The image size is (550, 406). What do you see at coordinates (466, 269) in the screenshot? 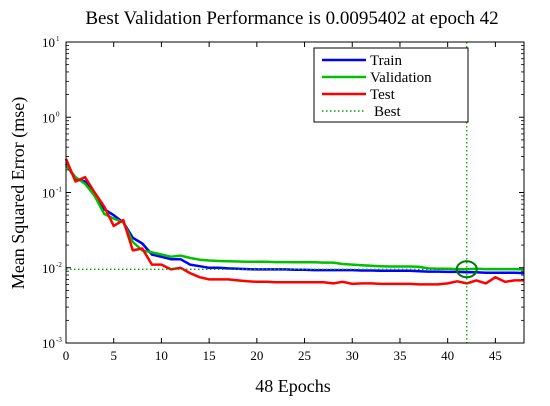
I see `best-point-circle` at bounding box center [466, 269].